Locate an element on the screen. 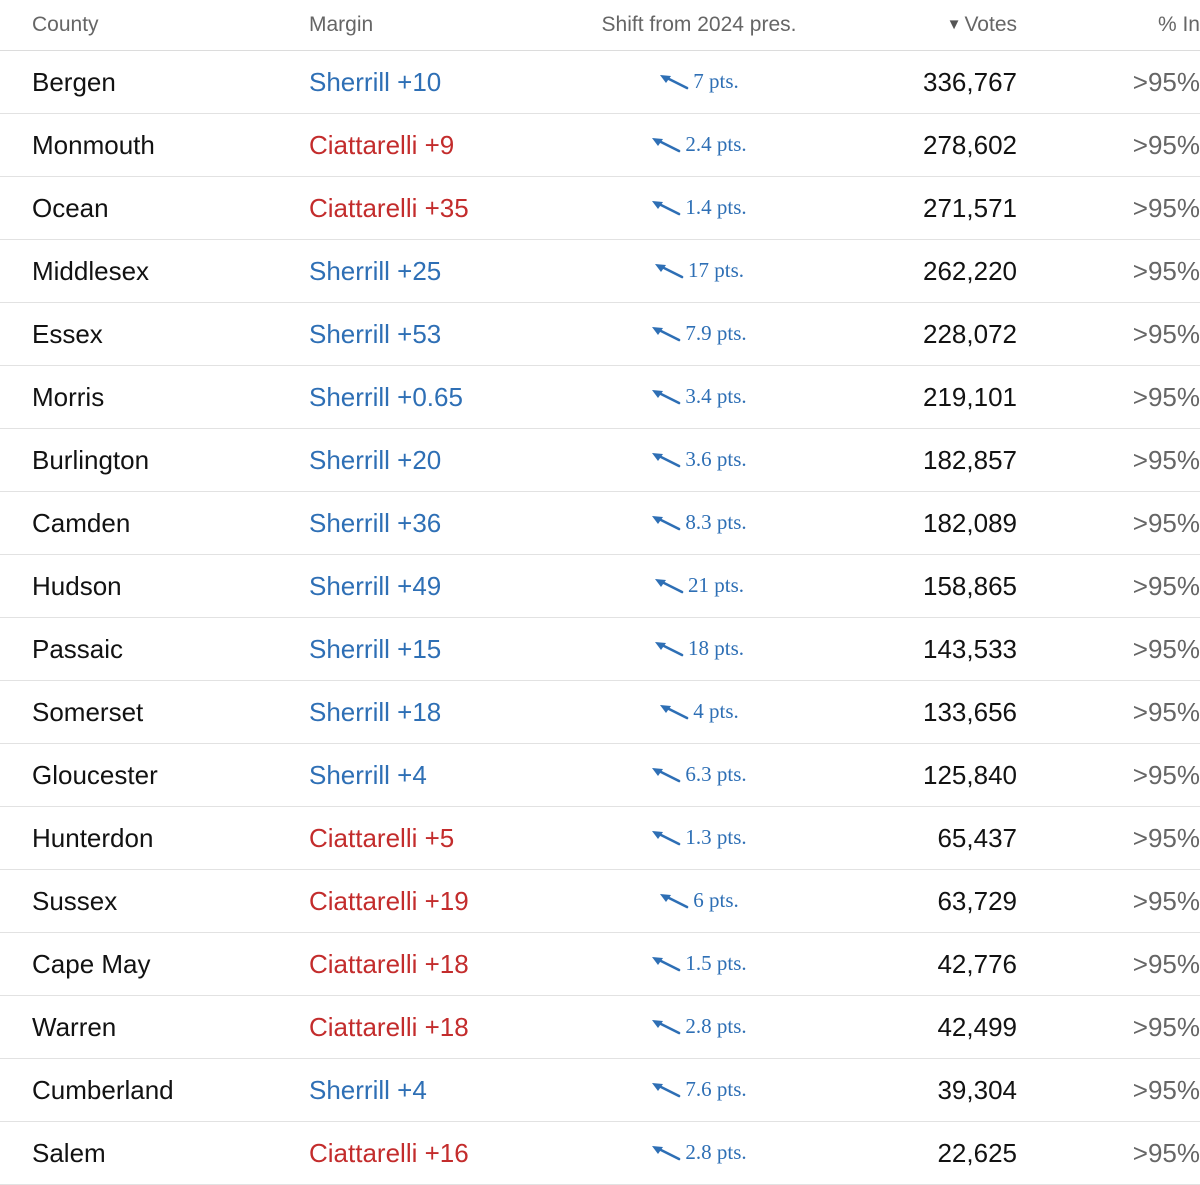 This screenshot has height=1185, width=1200. margin-cell: Ciattarelli +35 is located at coordinates (439, 208).